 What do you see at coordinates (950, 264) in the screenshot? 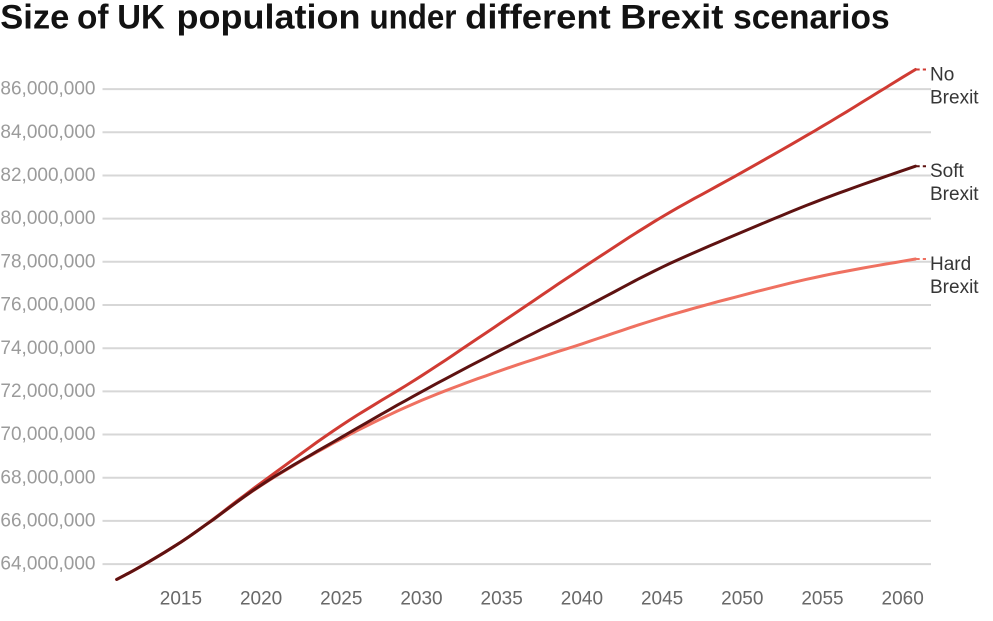
I see `svg-text: Hard` at bounding box center [950, 264].